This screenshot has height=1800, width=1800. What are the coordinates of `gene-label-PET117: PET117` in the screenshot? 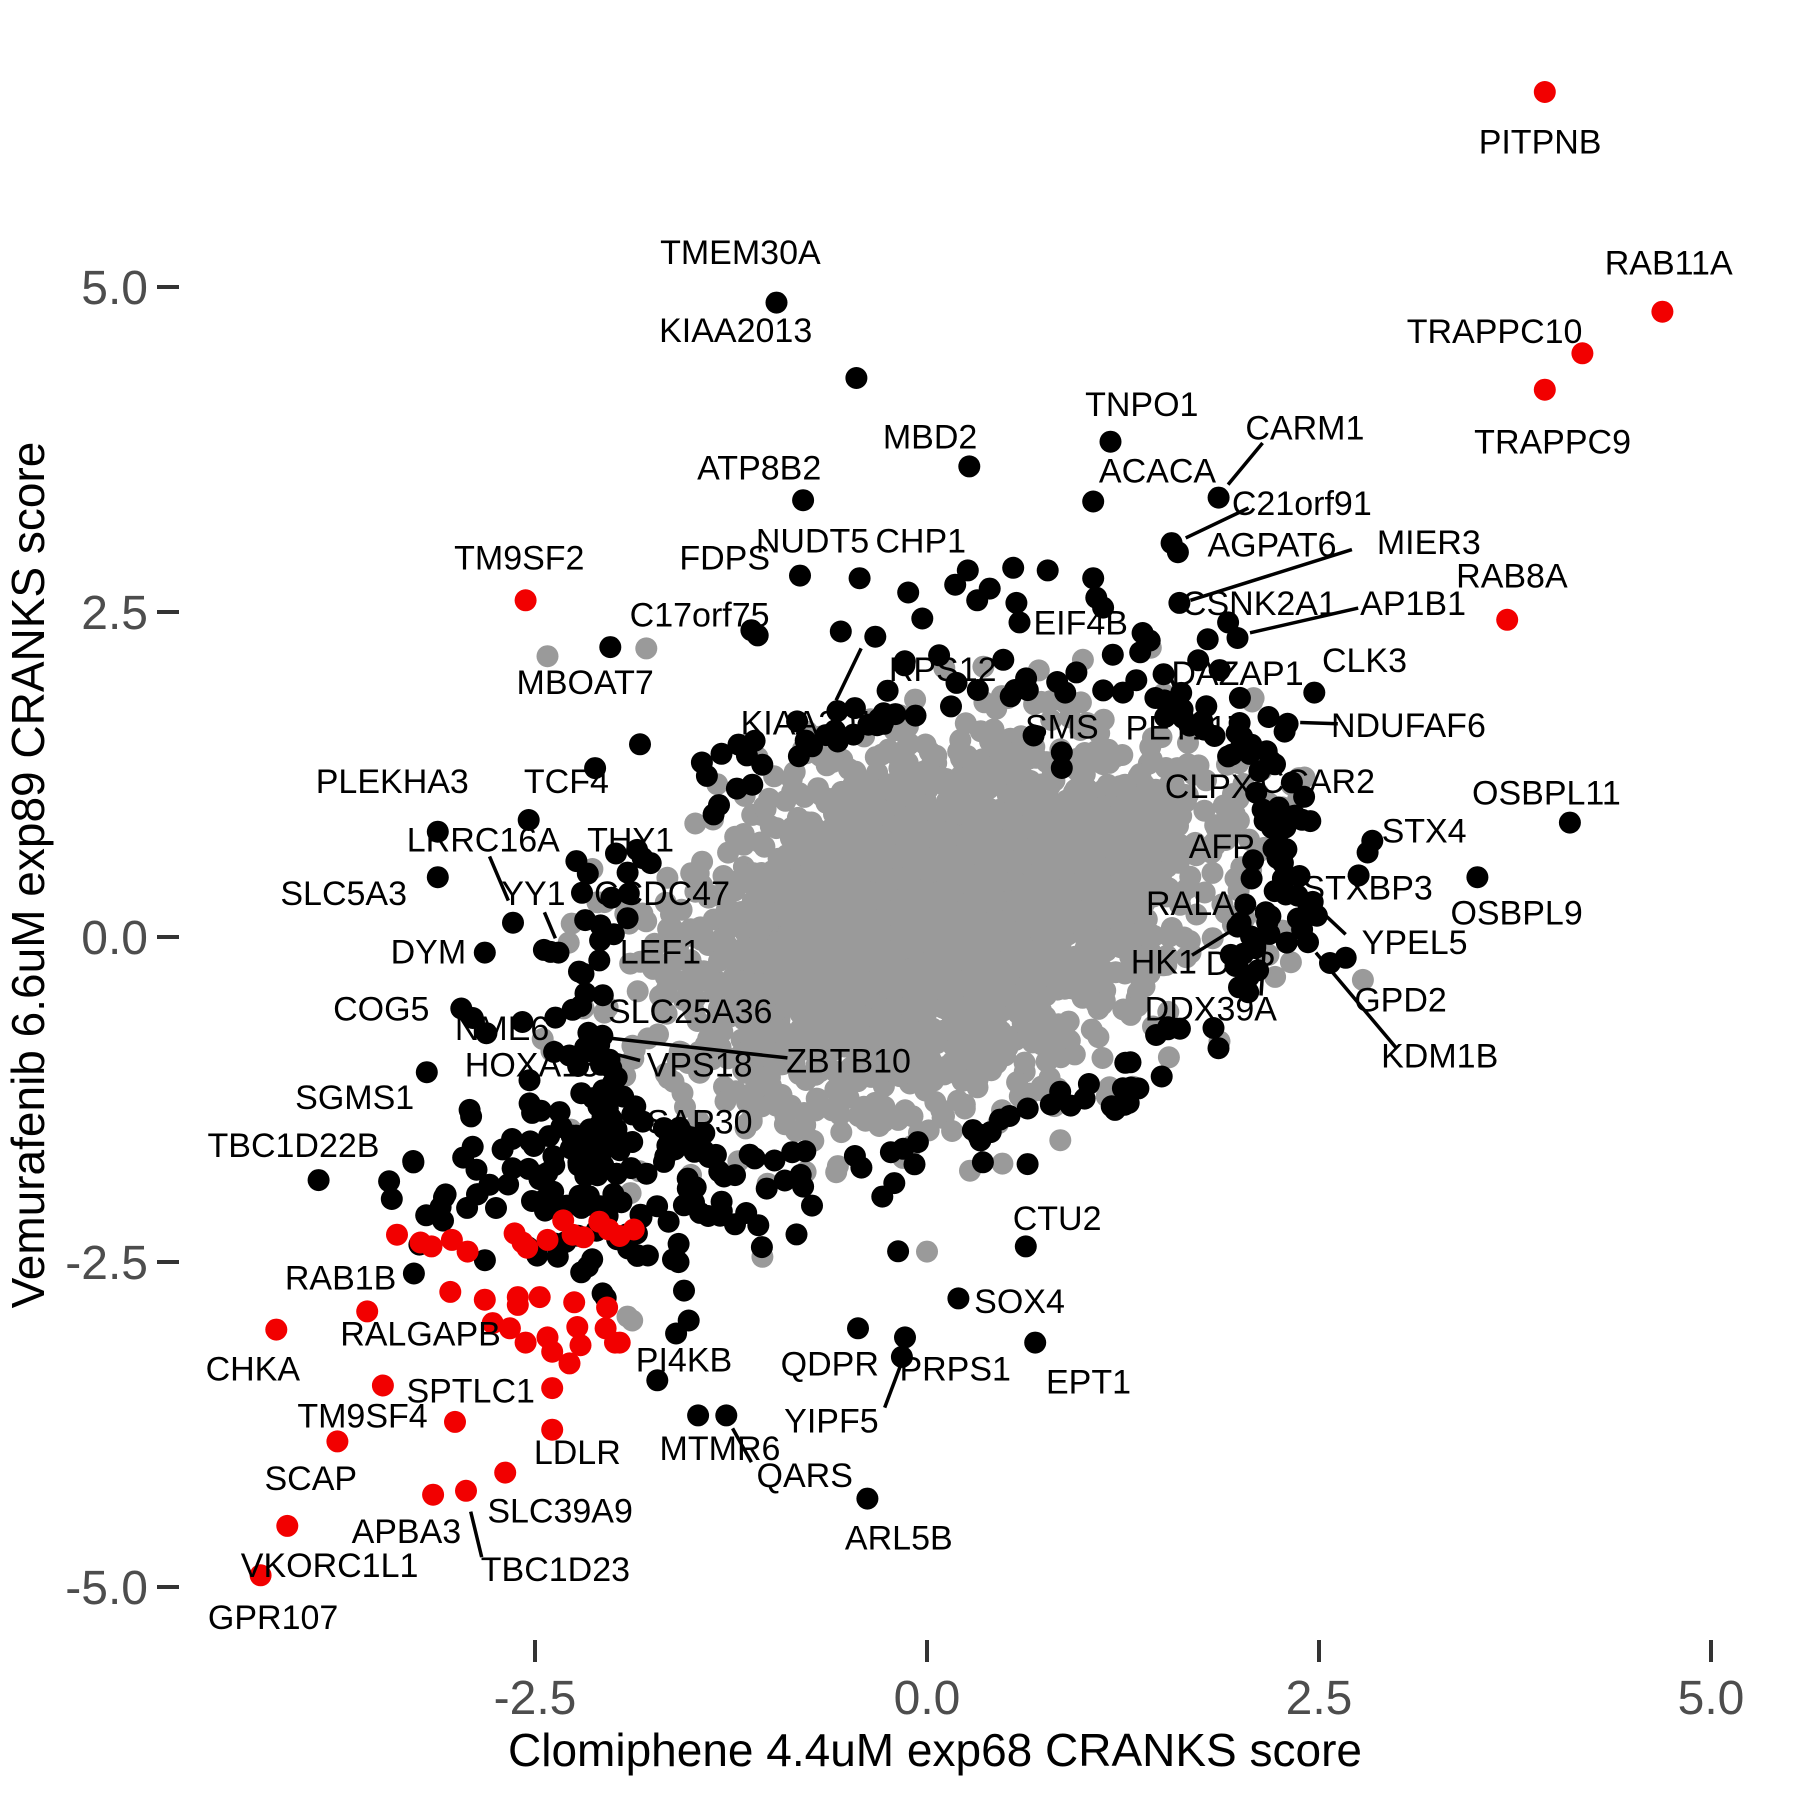 It's located at (1186, 729).